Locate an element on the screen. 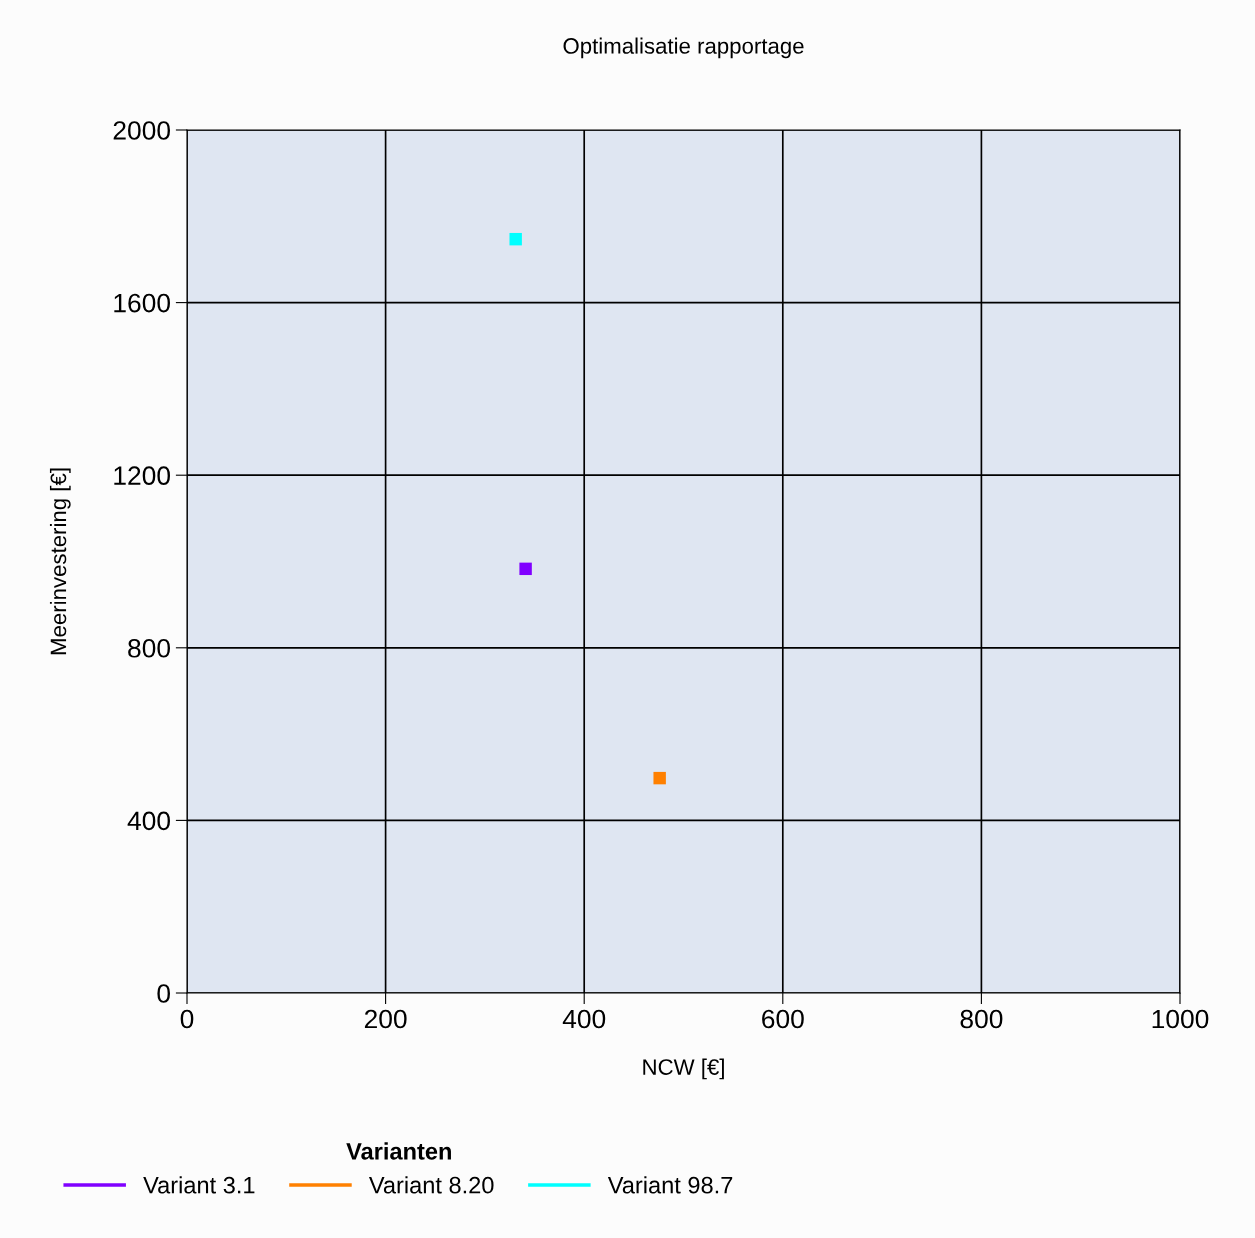 The image size is (1255, 1238). legend-label: Variant 8.20 is located at coordinates (431, 1185).